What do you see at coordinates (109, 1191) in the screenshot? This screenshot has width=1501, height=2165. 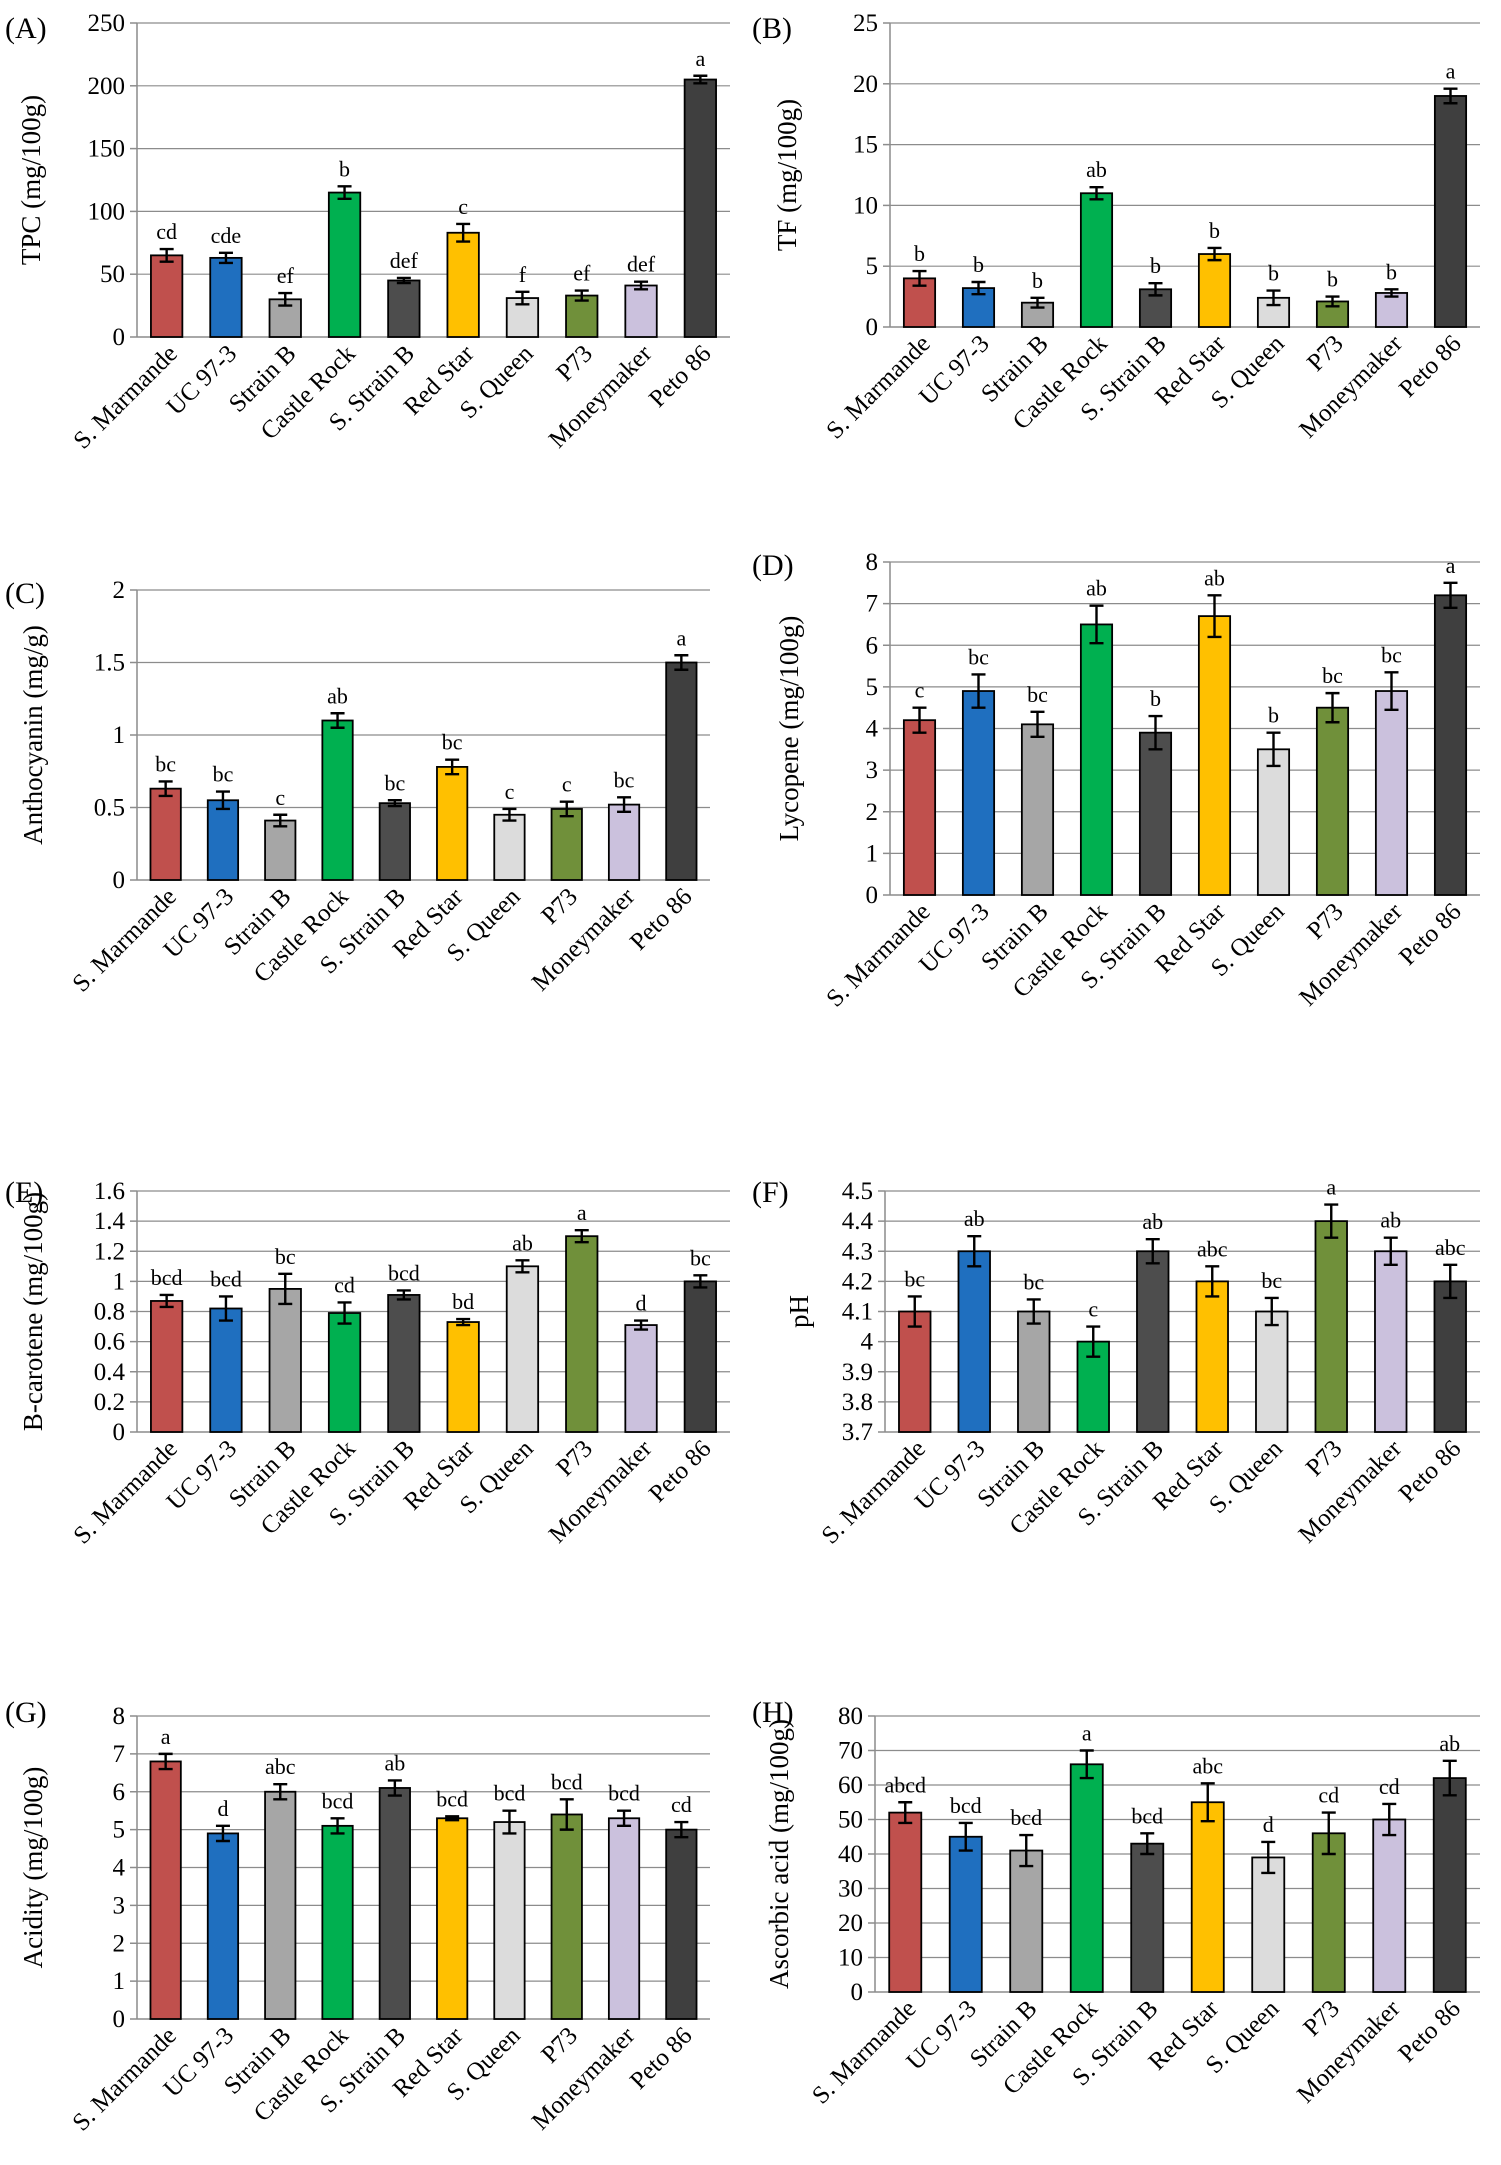 I see `y-tick-label: 1.6` at bounding box center [109, 1191].